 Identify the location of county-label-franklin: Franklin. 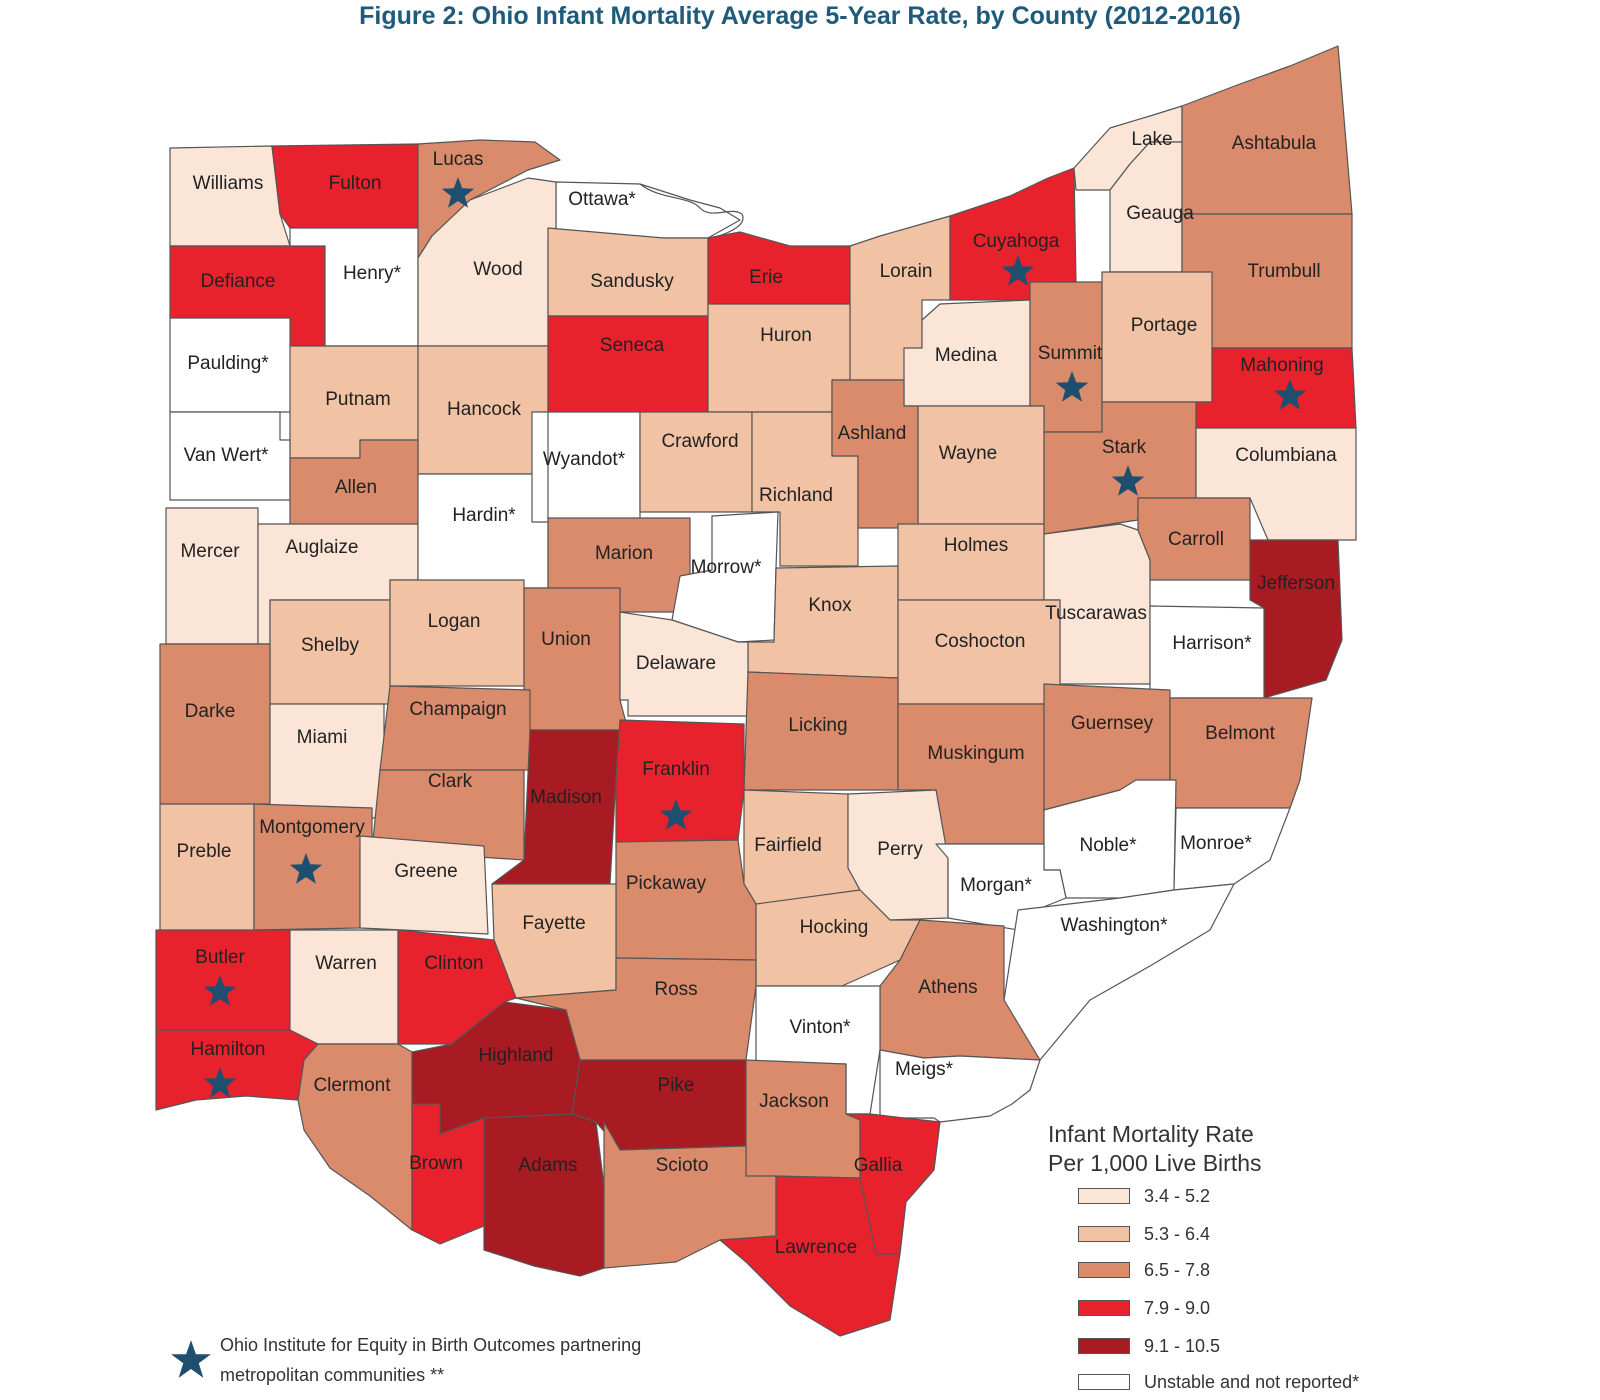
(676, 769).